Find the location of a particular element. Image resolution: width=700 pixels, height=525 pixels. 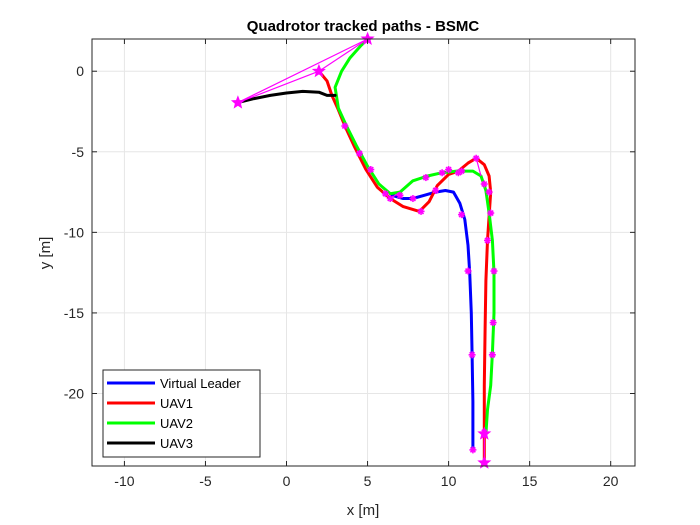

y-tick-label: -10 is located at coordinates (74, 232).